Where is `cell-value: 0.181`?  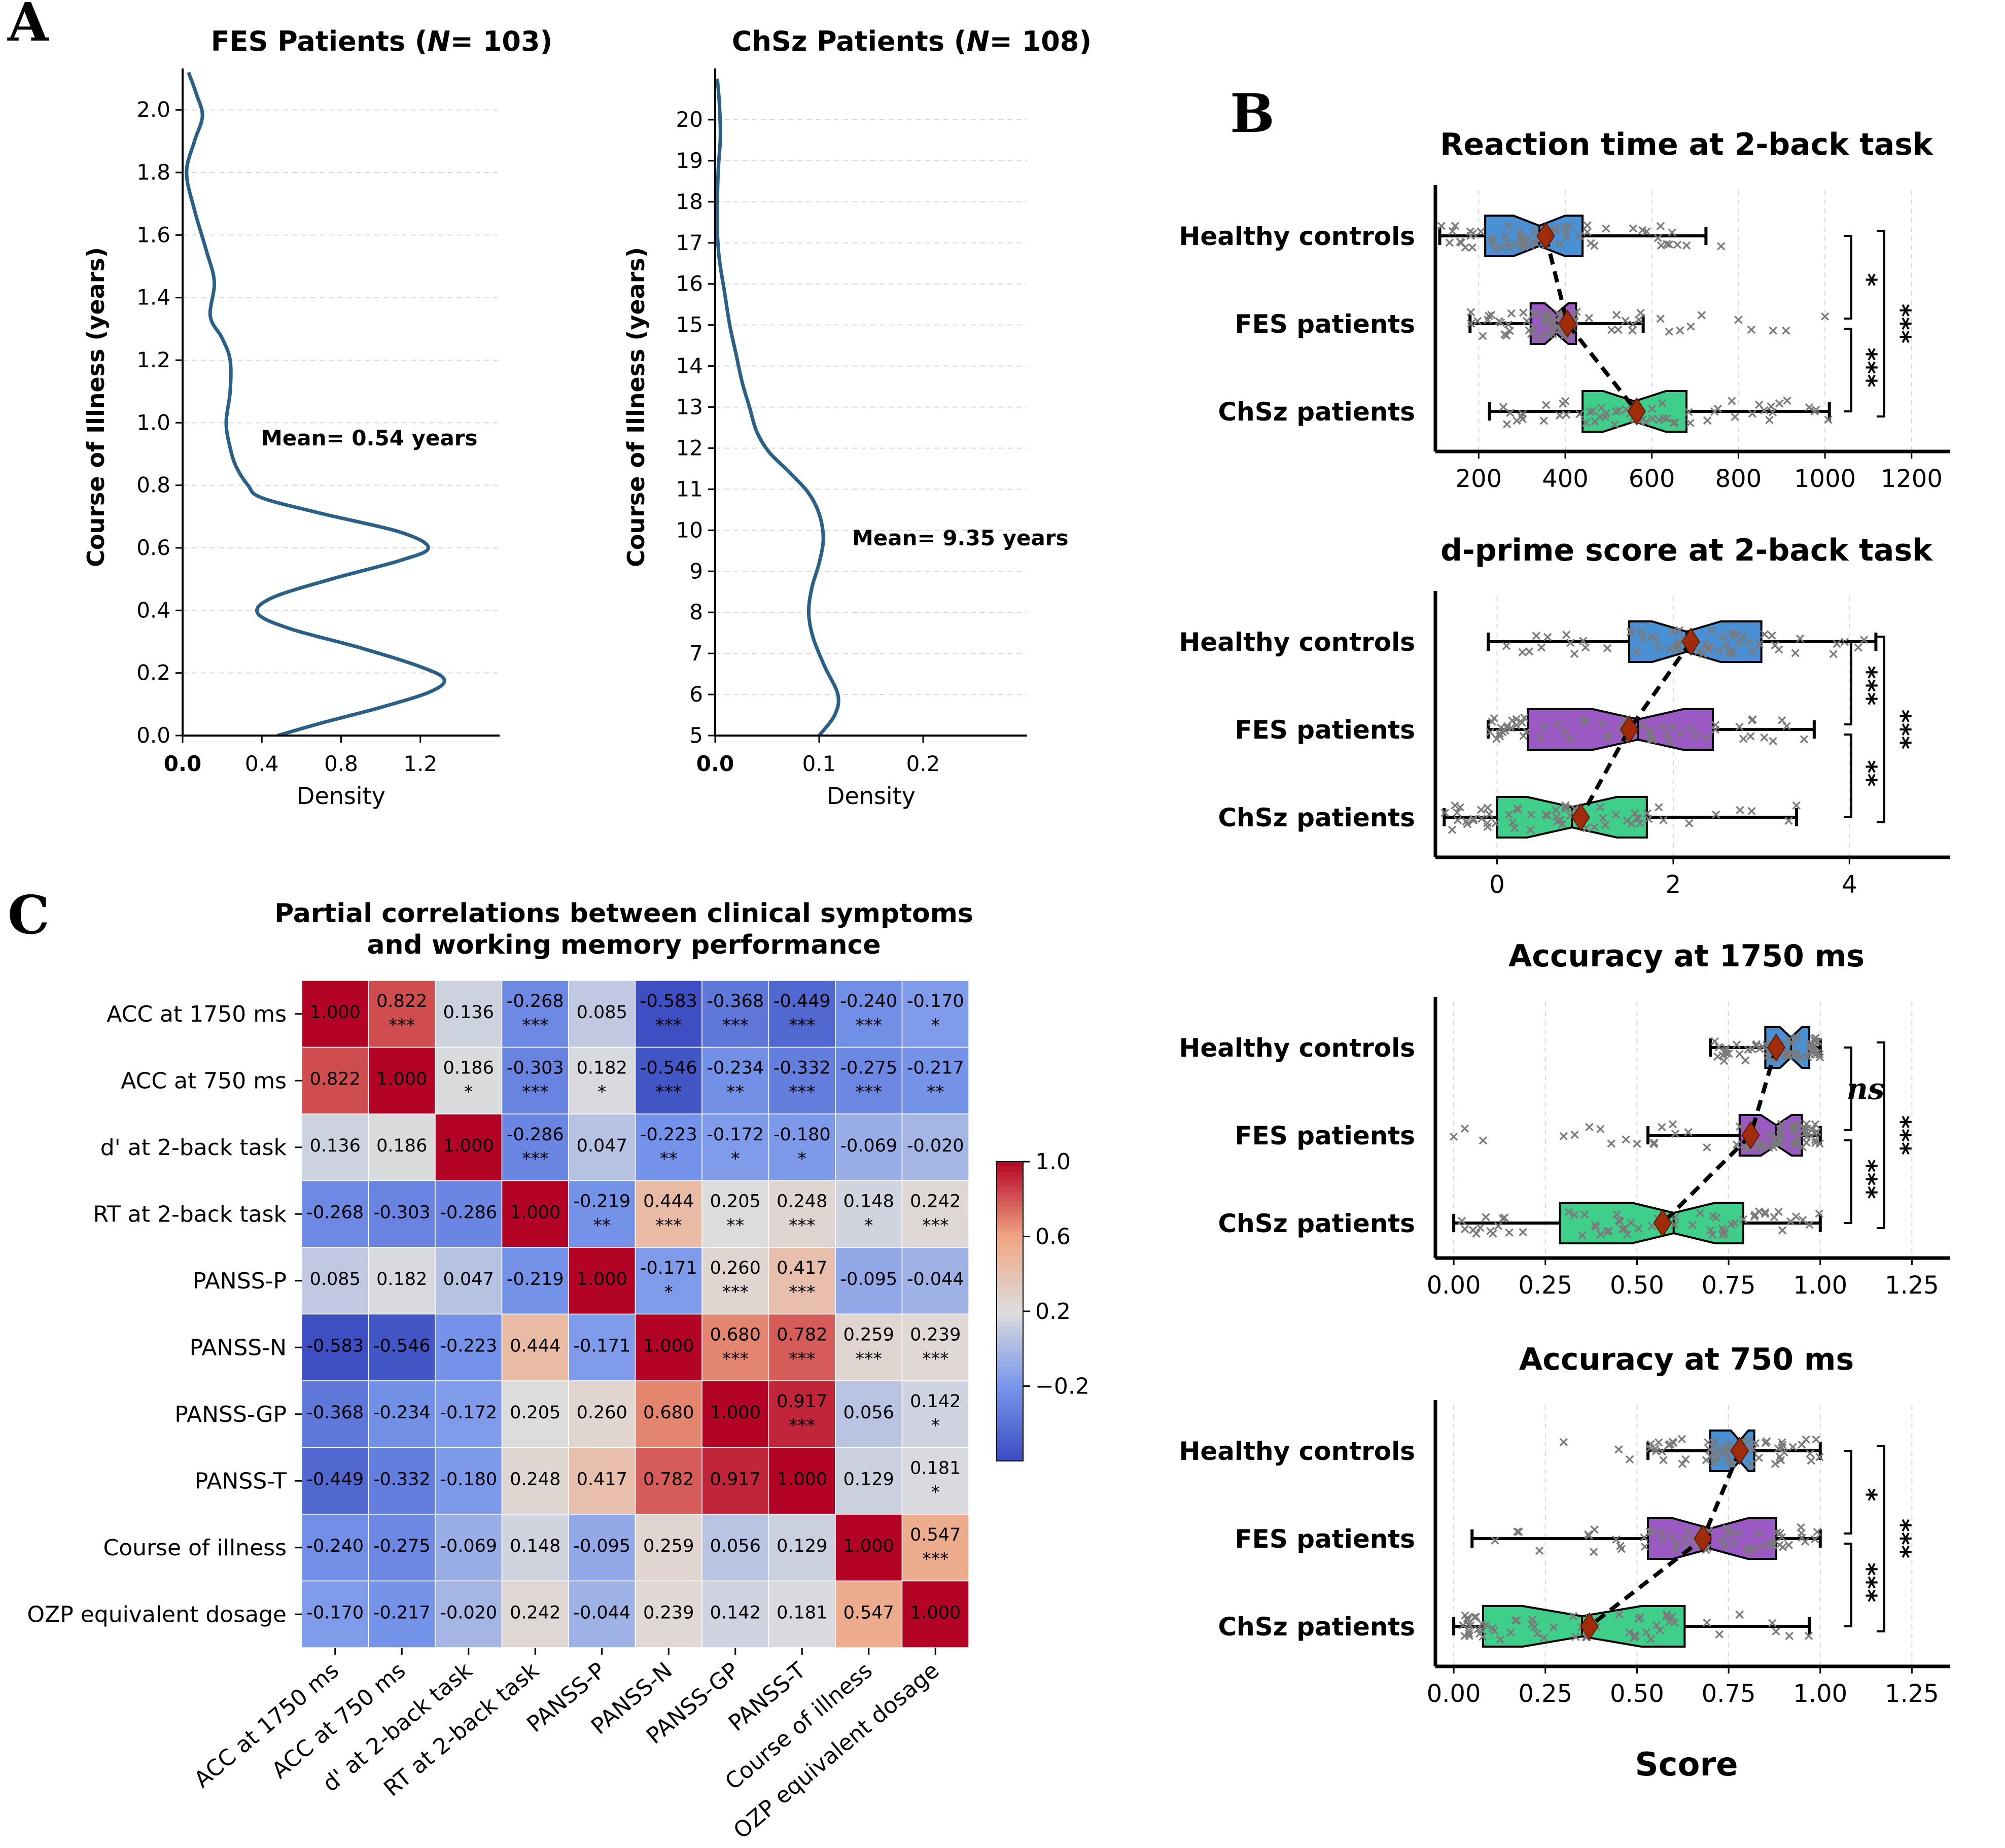
cell-value: 0.181 is located at coordinates (802, 1613).